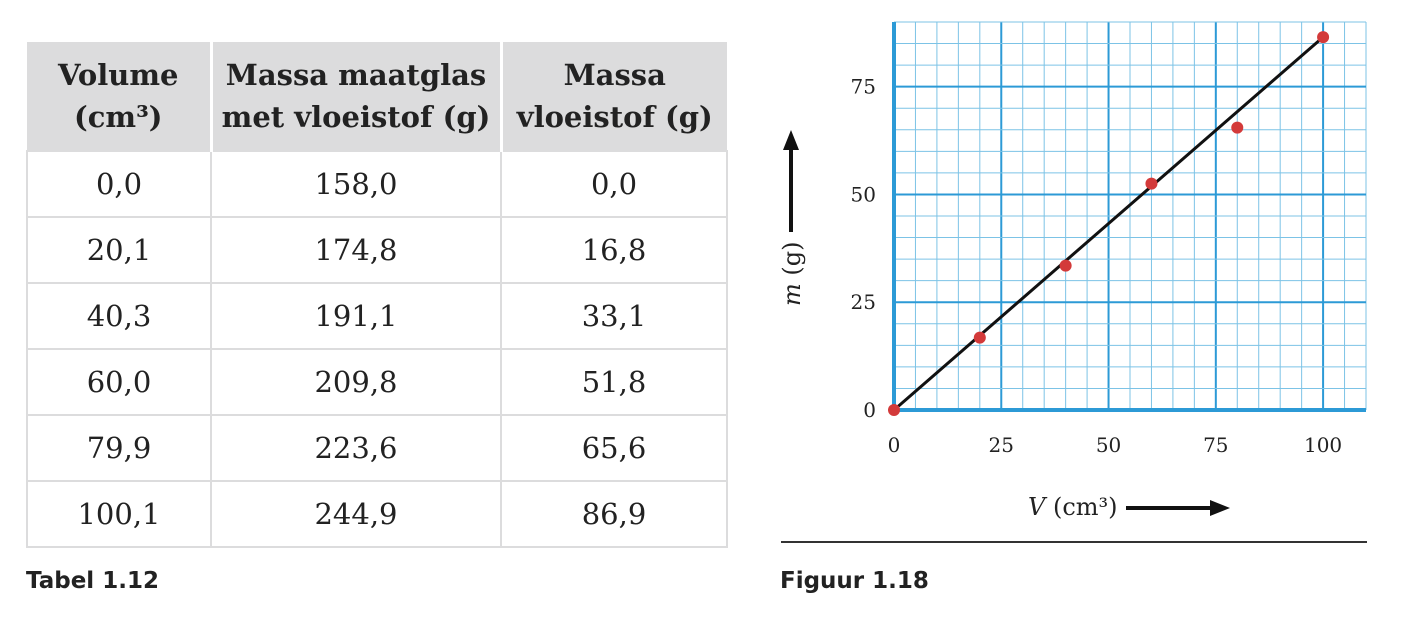  I want to click on x-tick-label: 25, so click(1001, 445).